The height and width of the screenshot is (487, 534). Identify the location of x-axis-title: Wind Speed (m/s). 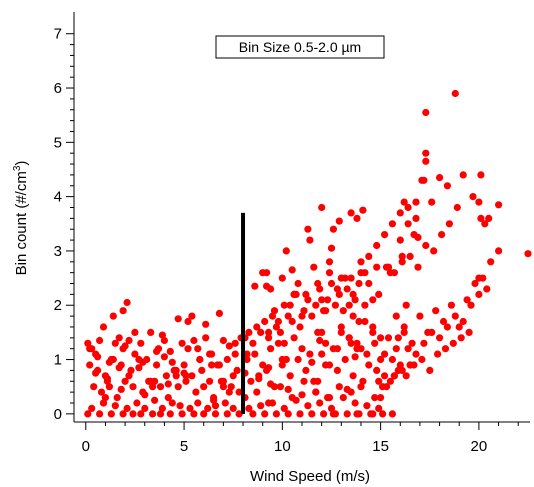
(310, 476).